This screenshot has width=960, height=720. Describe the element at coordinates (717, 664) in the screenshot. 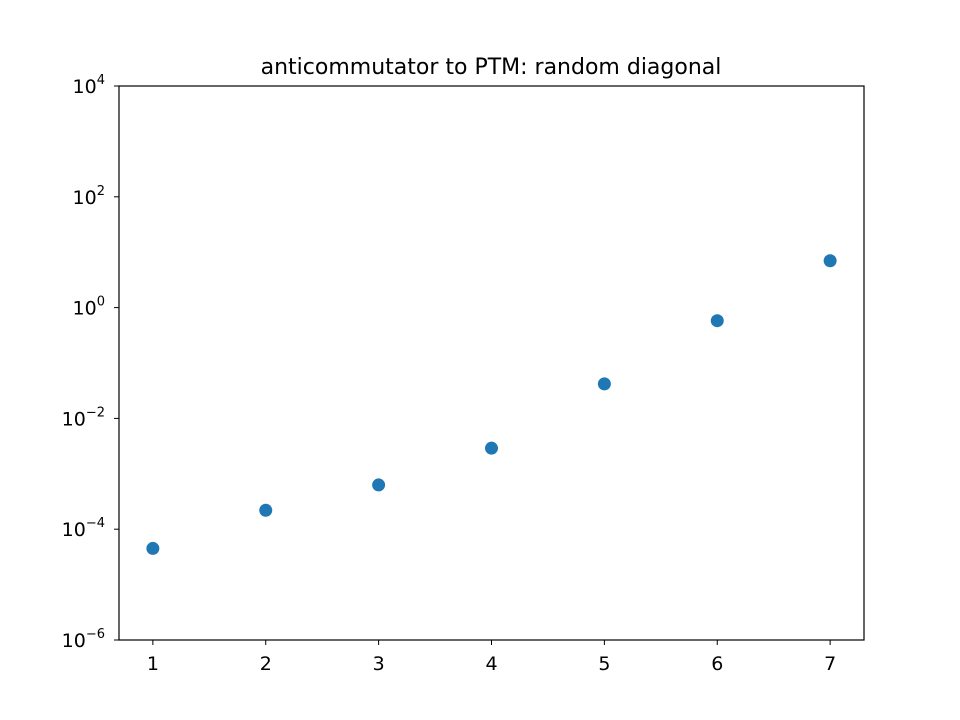

I see `x-tick-label: 6` at that location.